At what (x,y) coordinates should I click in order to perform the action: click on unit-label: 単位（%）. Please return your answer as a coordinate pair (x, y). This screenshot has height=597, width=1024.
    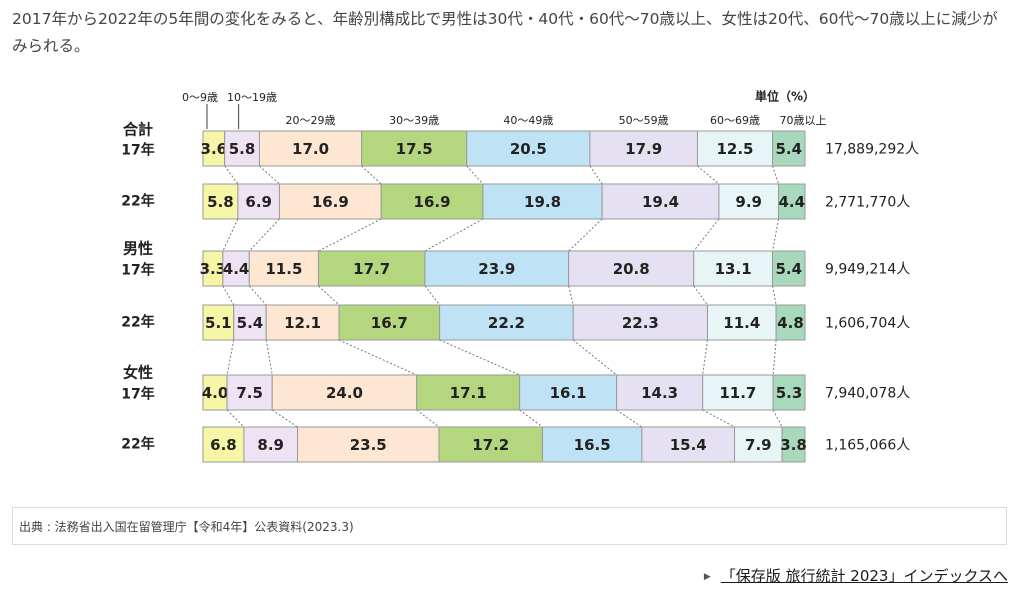
    Looking at the image, I should click on (785, 96).